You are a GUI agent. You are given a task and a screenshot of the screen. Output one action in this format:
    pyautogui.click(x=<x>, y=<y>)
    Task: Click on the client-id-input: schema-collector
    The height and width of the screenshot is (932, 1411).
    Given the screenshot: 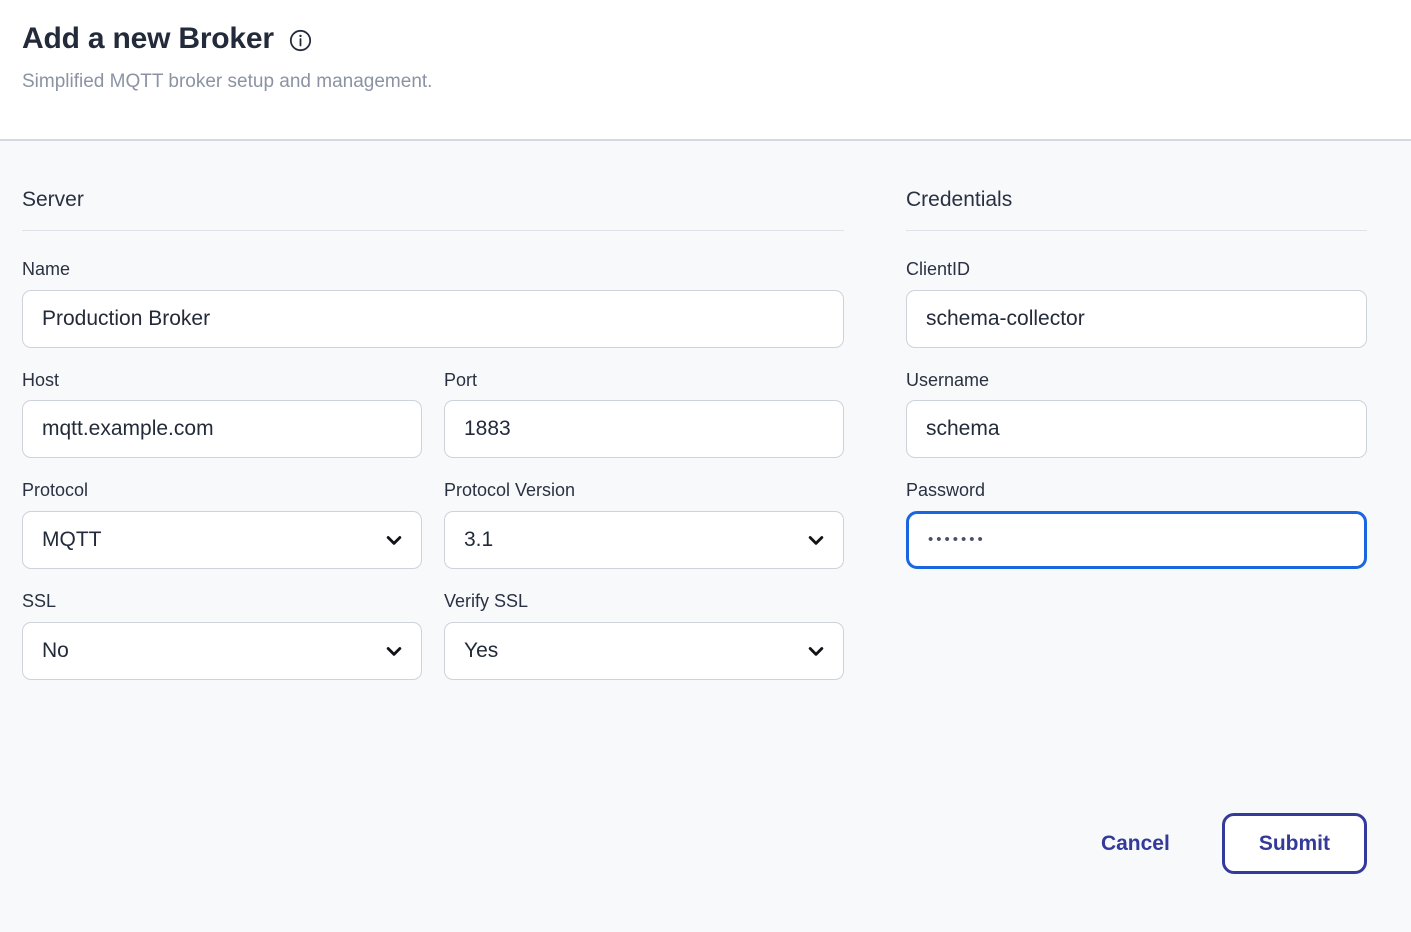 What is the action you would take?
    pyautogui.click(x=1136, y=318)
    